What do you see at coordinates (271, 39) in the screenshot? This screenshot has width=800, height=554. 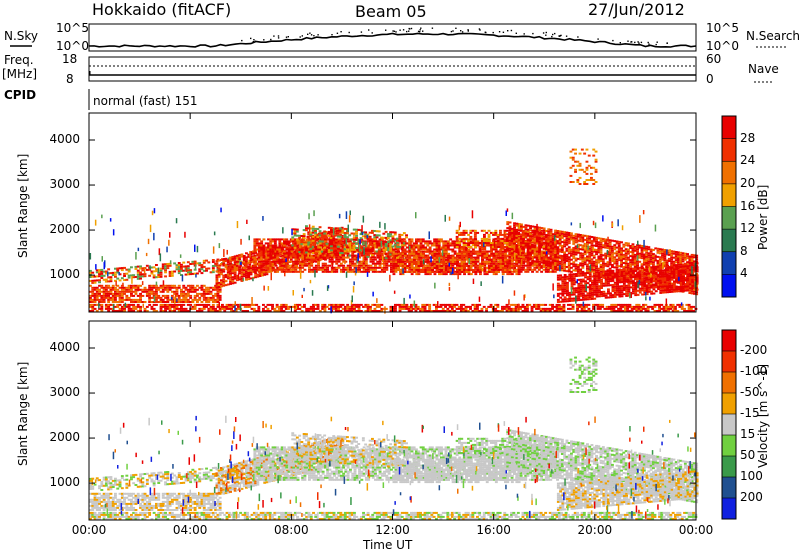 I see `nsearch-point` at bounding box center [271, 39].